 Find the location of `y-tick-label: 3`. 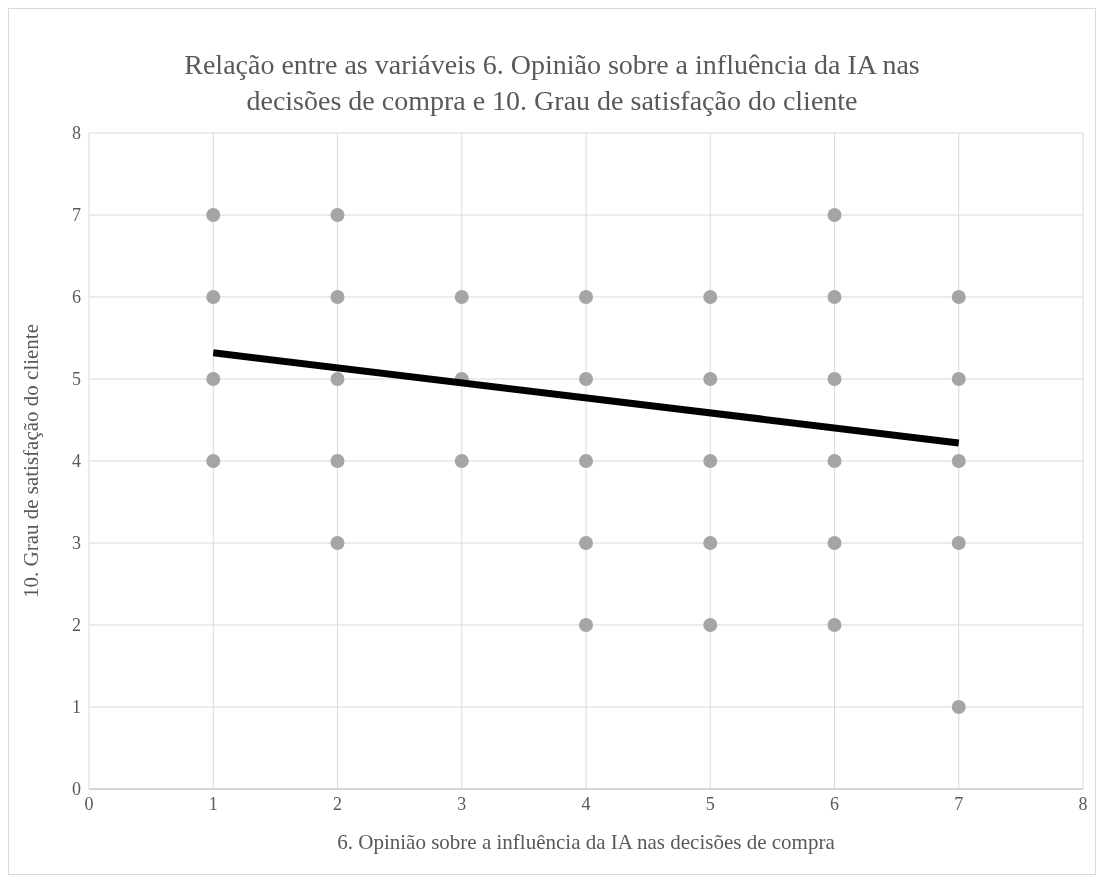

y-tick-label: 3 is located at coordinates (76, 543).